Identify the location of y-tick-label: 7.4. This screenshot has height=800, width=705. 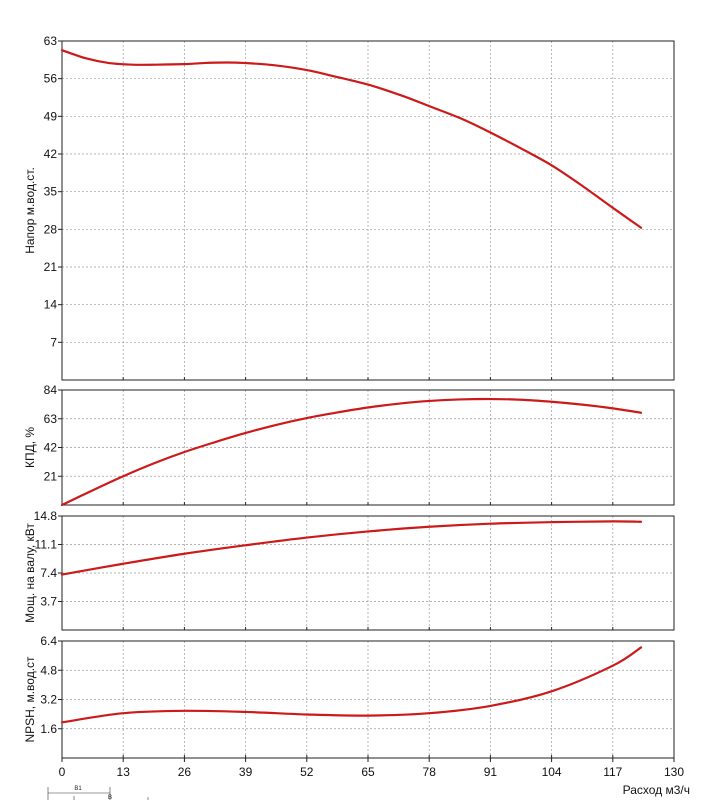
(48, 573).